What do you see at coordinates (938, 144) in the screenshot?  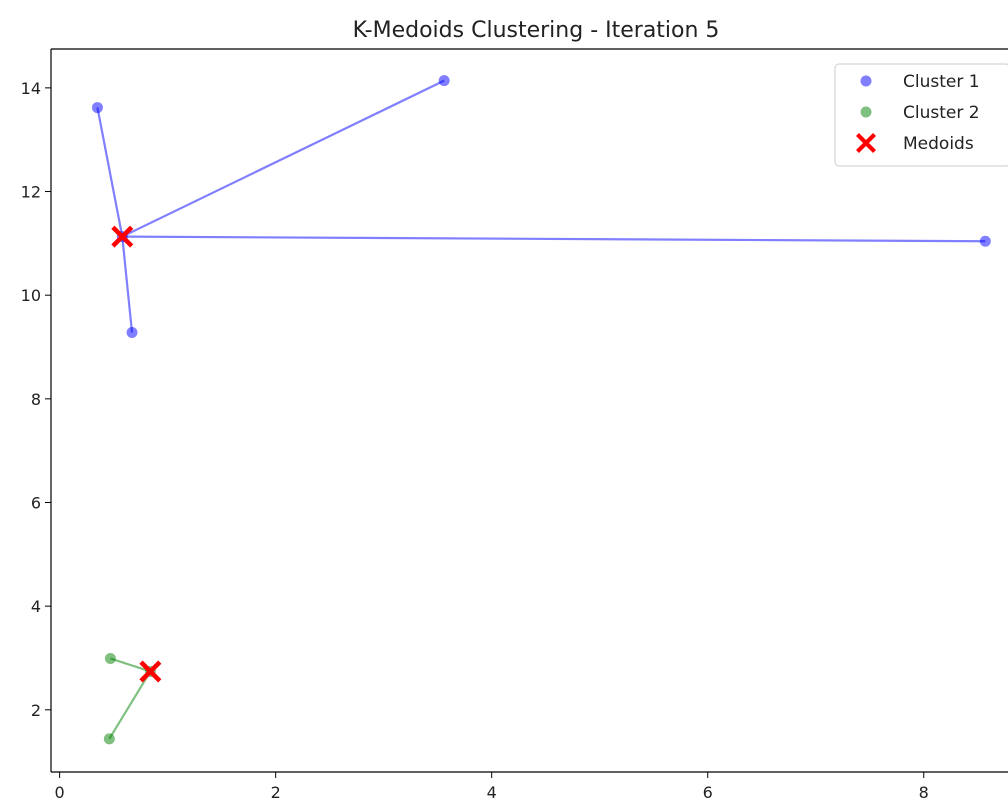 I see `legend-label: Medoids` at bounding box center [938, 144].